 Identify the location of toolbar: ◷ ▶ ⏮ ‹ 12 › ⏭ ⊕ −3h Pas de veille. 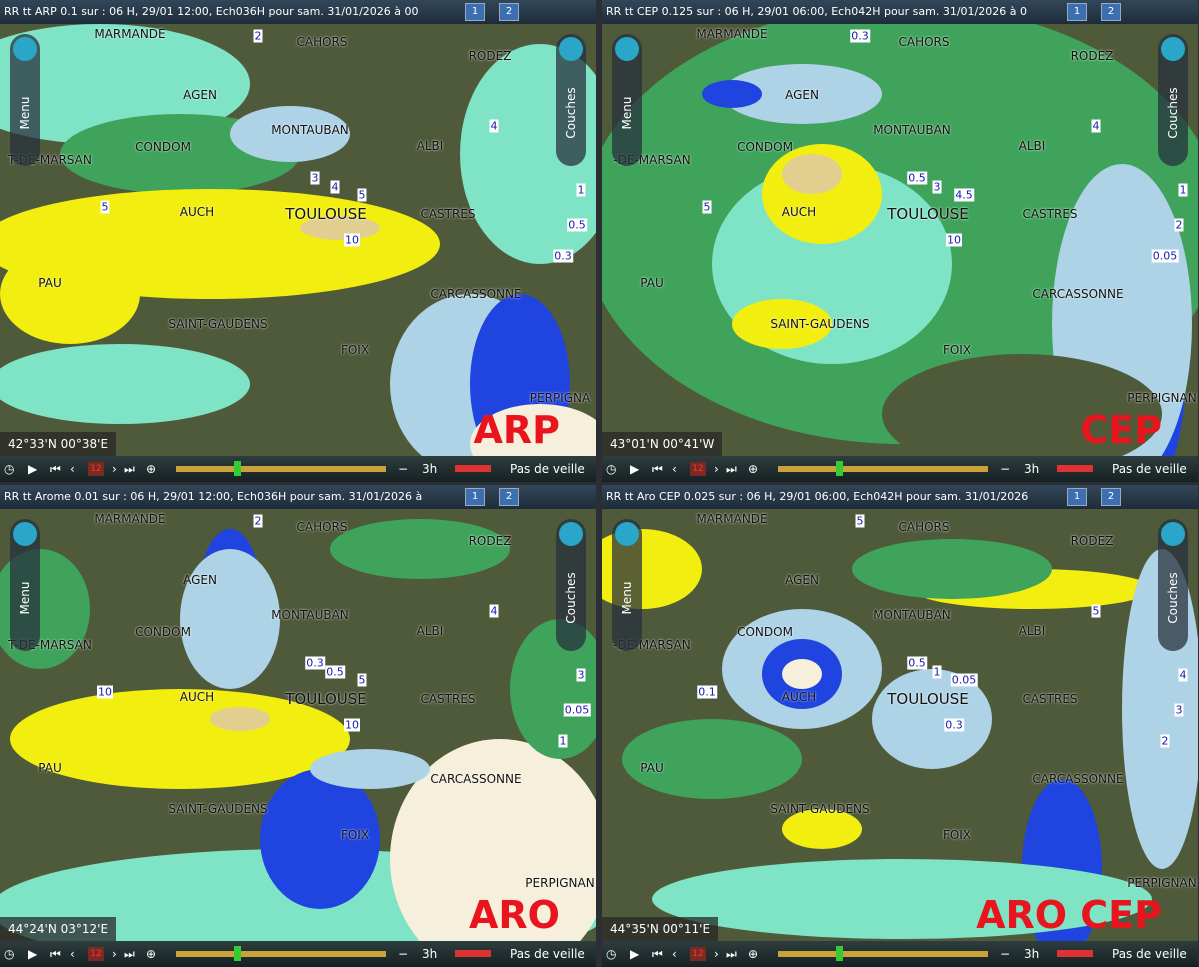
(900, 469).